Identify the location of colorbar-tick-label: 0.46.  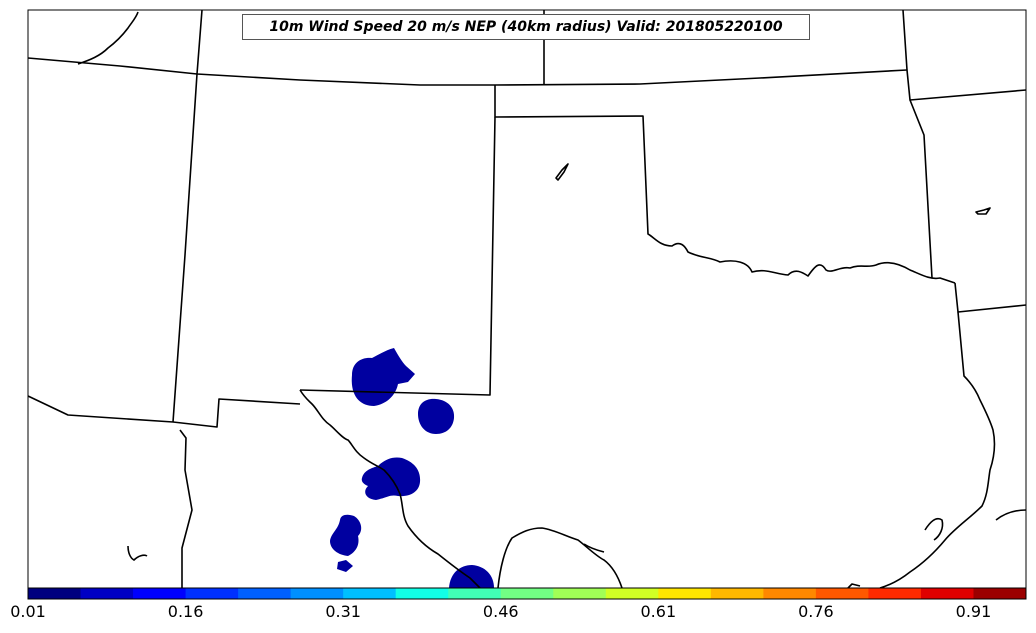
(500, 611).